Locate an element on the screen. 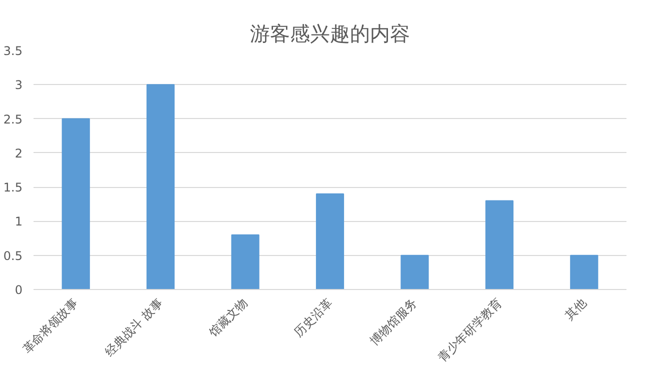  y-tick-label: 1.5 is located at coordinates (13, 187).